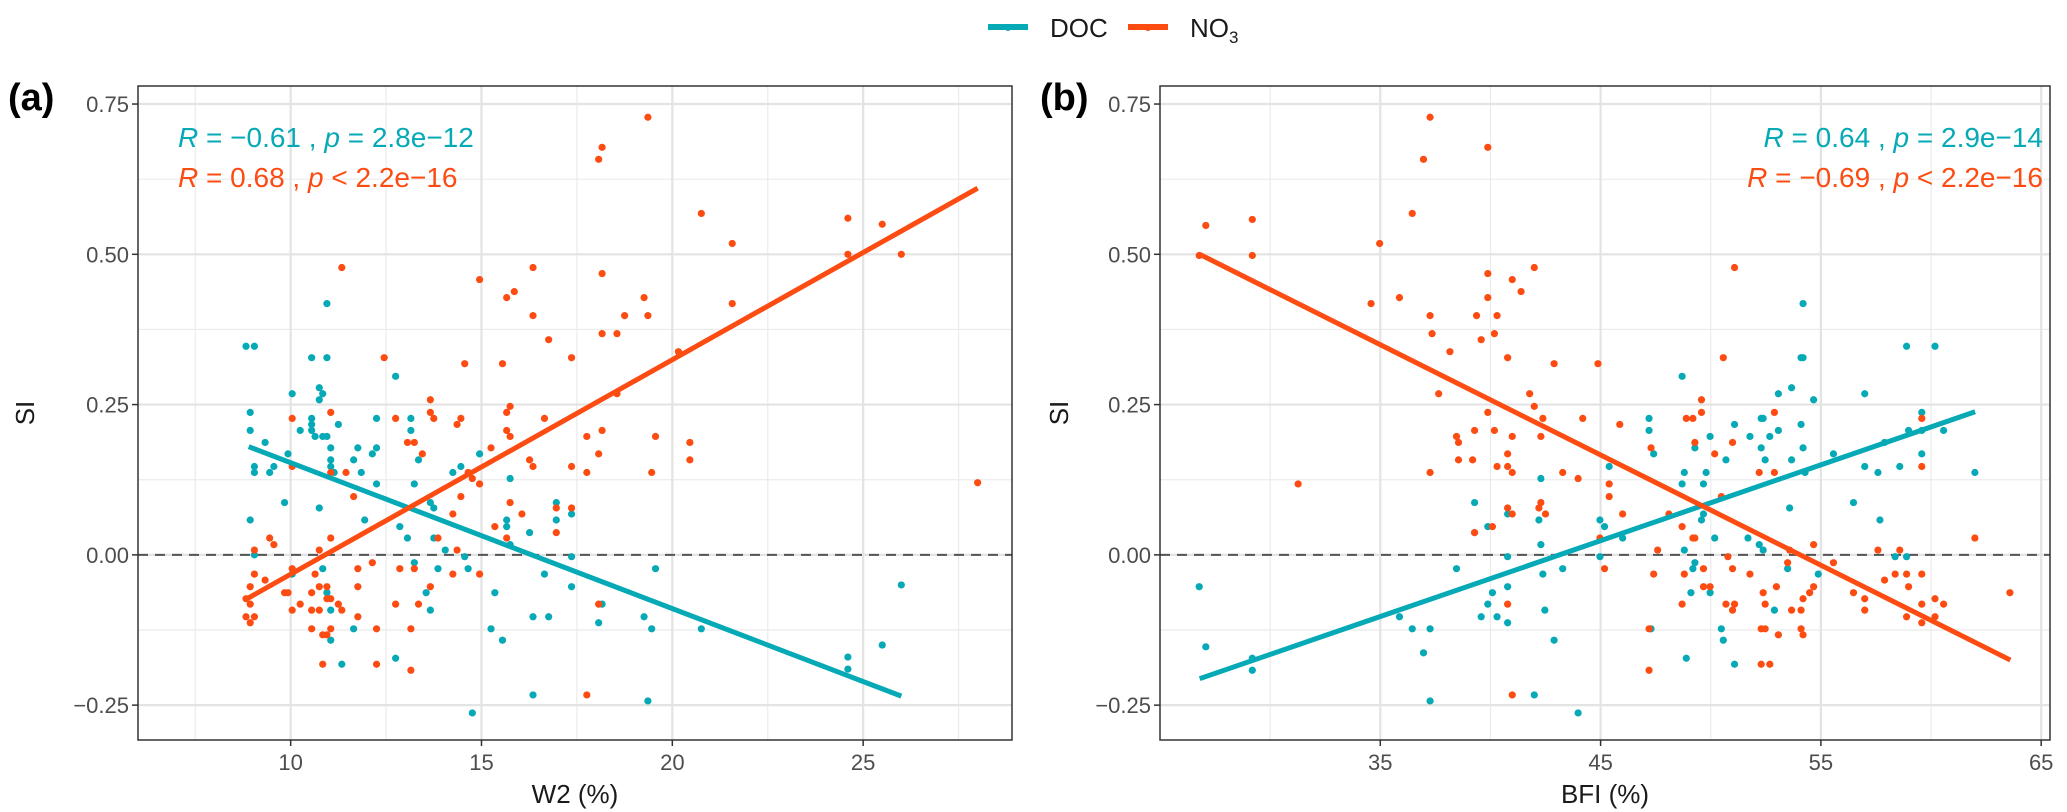  Describe the element at coordinates (1129, 254) in the screenshot. I see `y-tick-label: 0.50` at that location.